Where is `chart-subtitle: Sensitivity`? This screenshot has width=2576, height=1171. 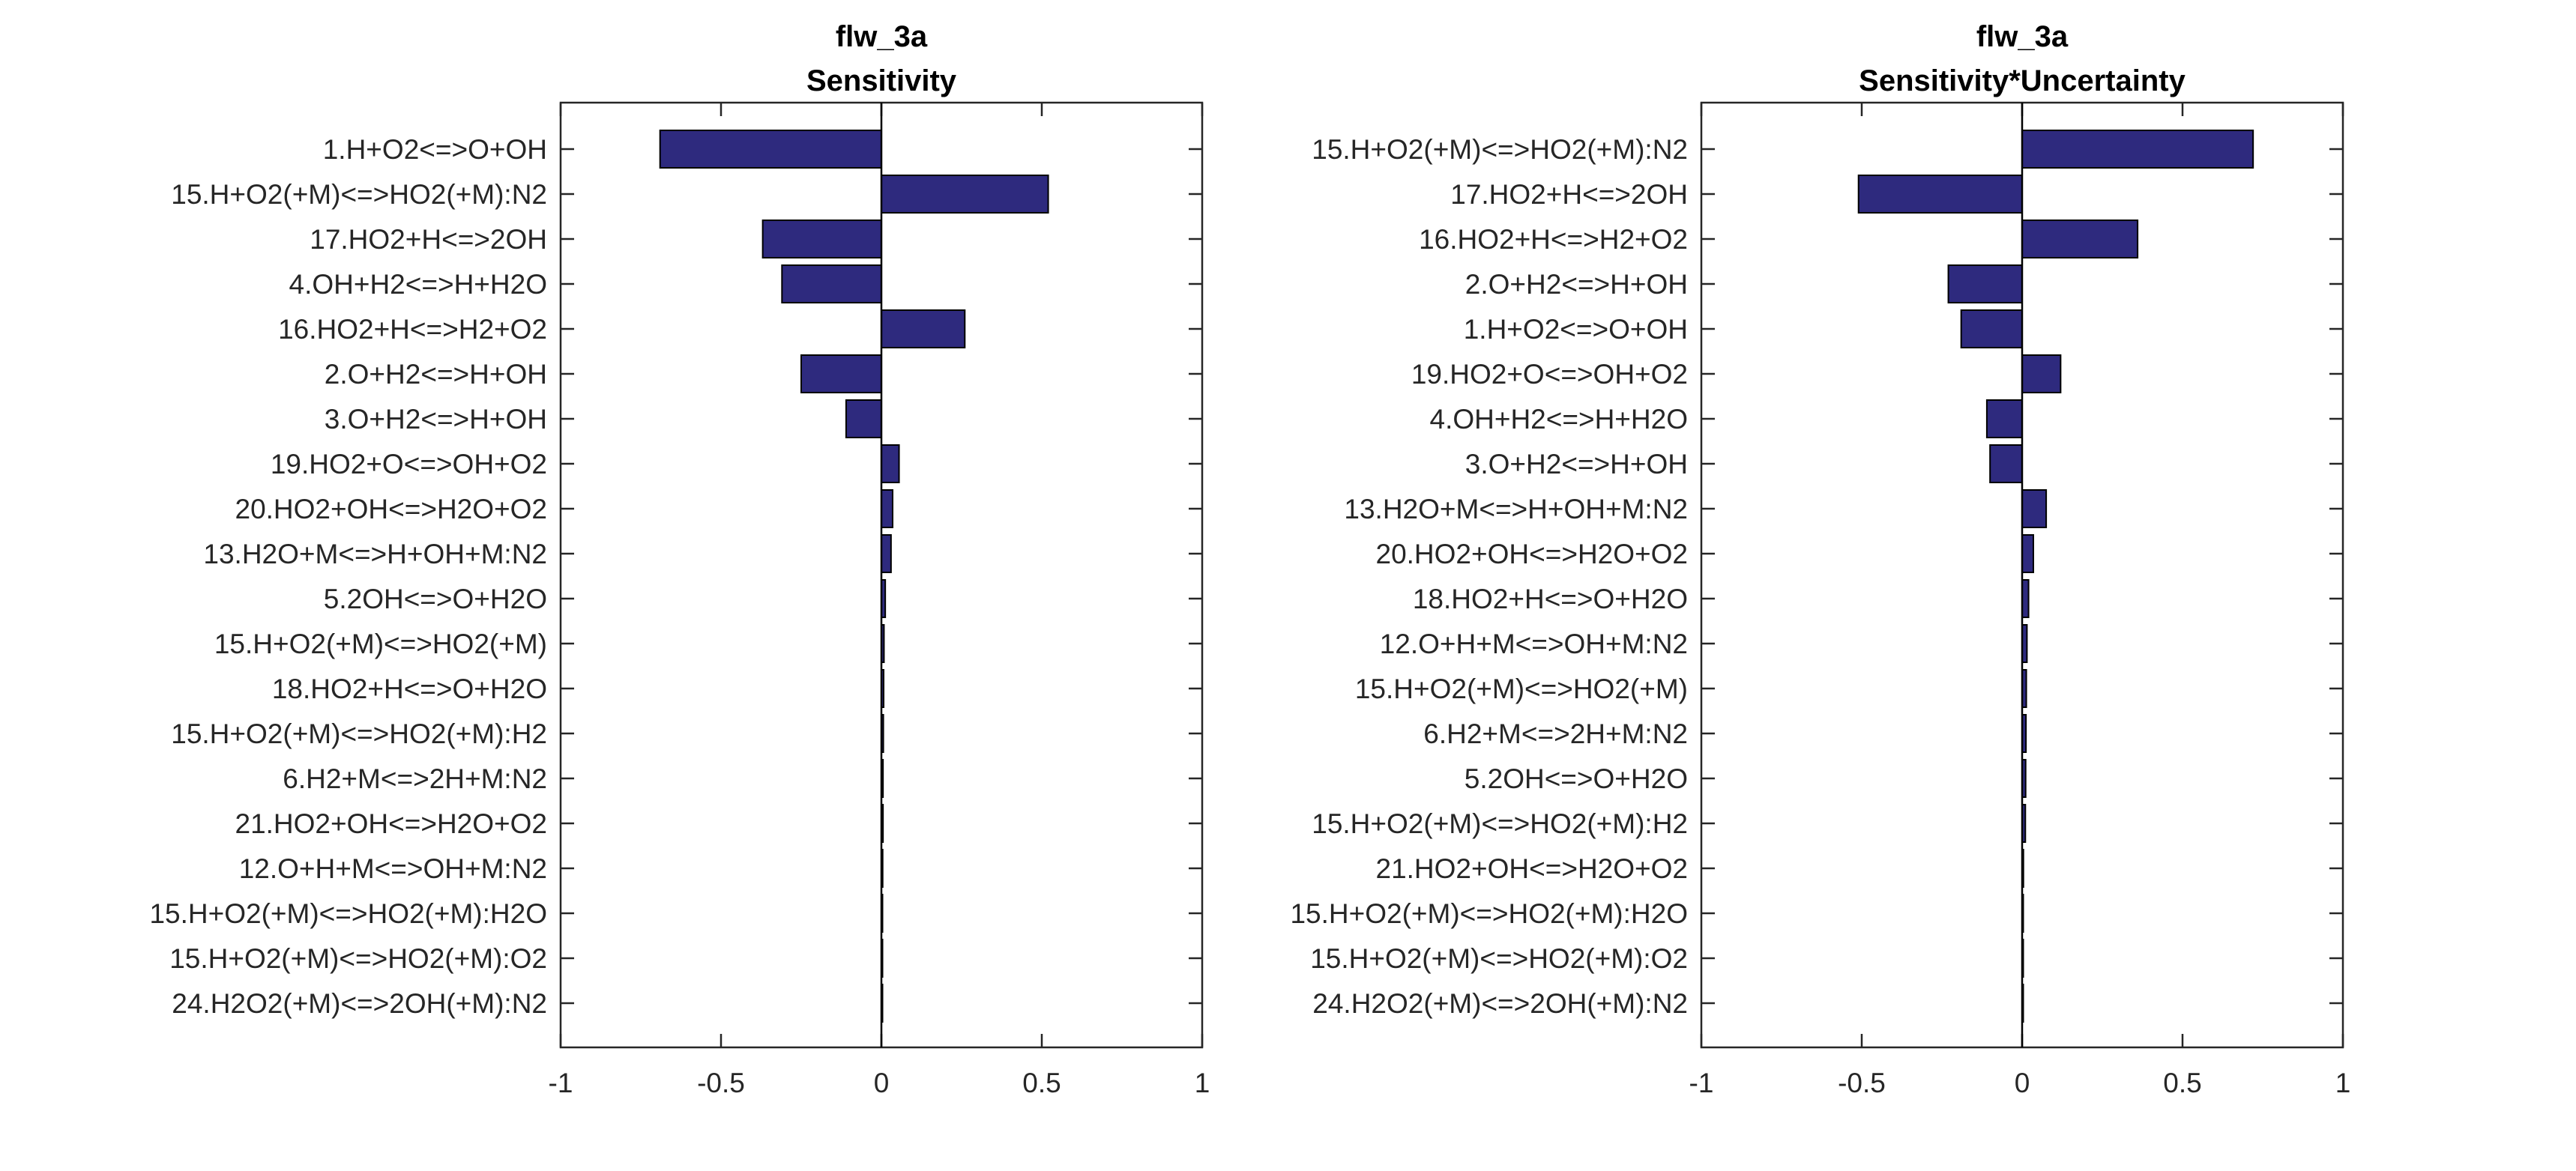 chart-subtitle: Sensitivity is located at coordinates (882, 80).